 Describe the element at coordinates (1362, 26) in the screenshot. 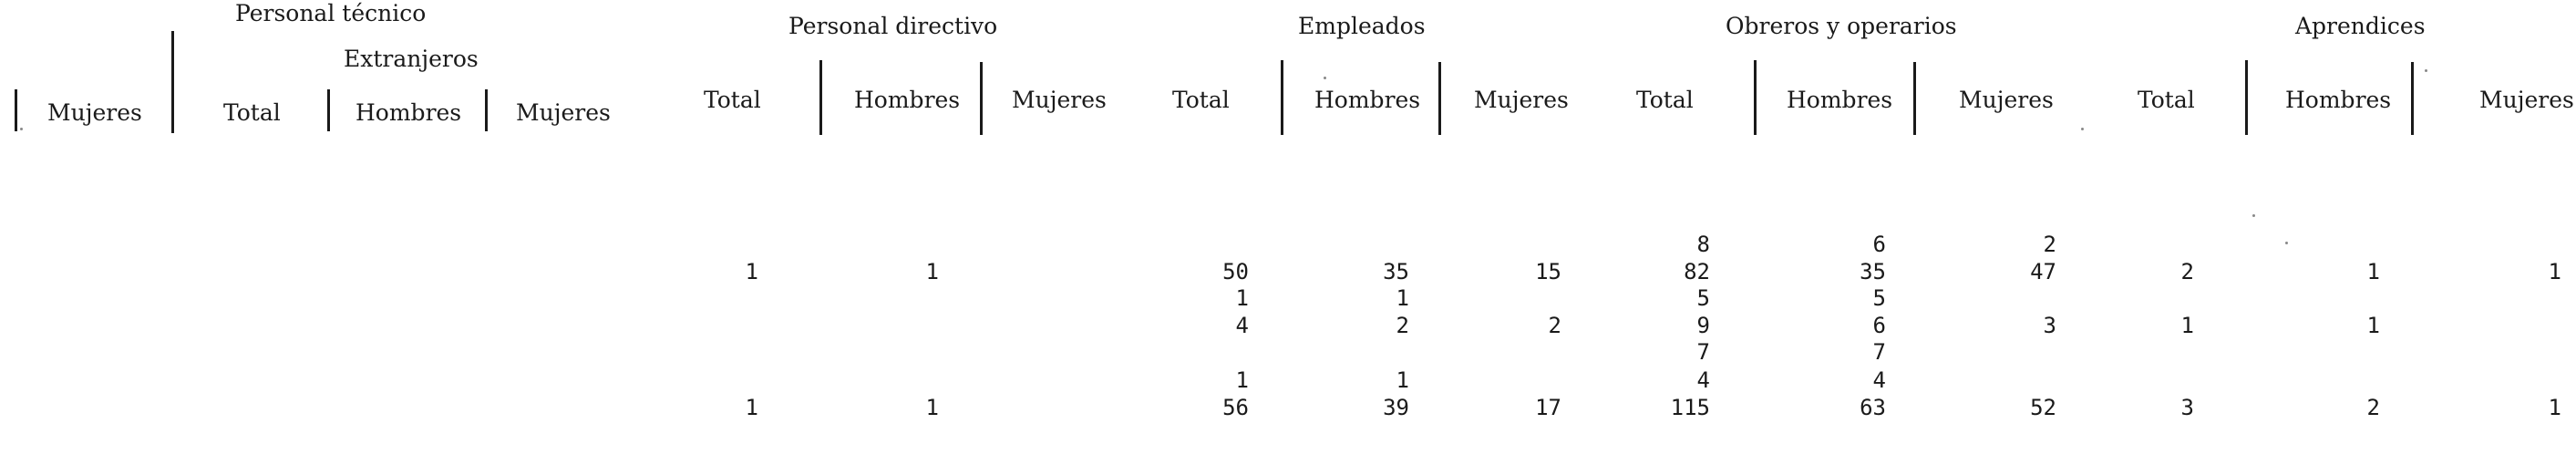

I see `group-empleados: Empleados` at that location.